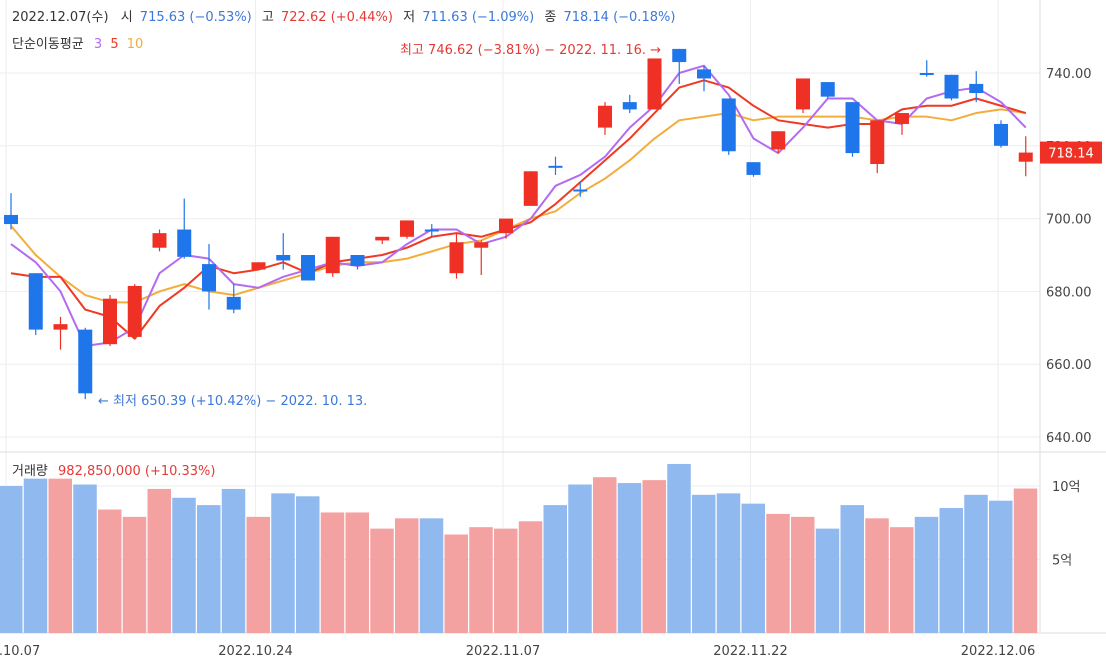  Describe the element at coordinates (550, 17) in the screenshot. I see `close-label: 종` at that location.